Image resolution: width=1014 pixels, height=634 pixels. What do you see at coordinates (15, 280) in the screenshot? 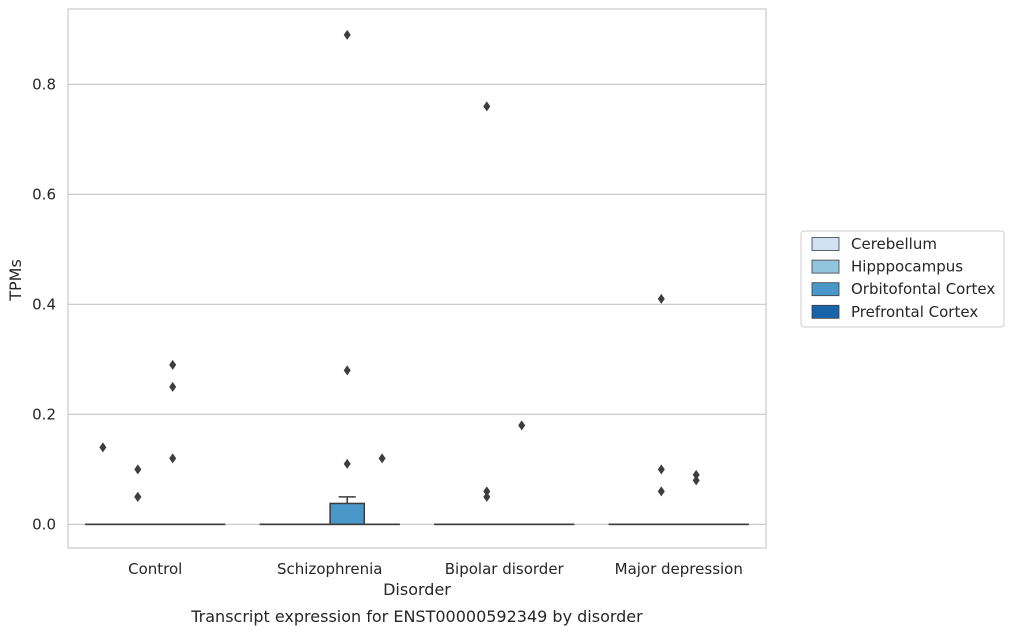
I see `y-axis-label: TPMs` at bounding box center [15, 280].